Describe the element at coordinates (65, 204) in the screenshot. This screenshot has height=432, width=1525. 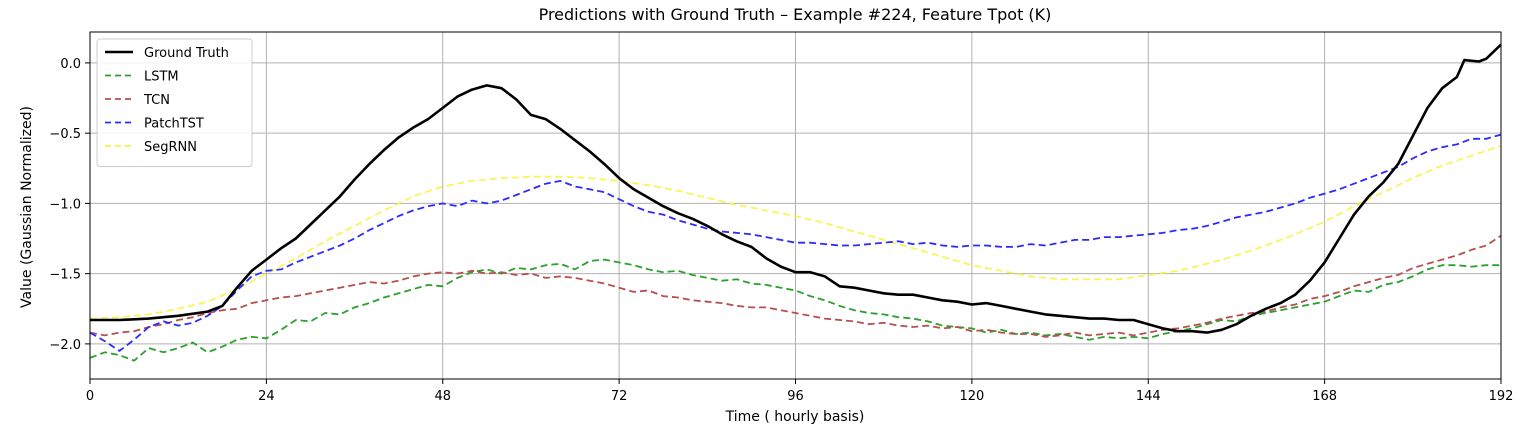
I see `y-tick-label: −1.0` at that location.